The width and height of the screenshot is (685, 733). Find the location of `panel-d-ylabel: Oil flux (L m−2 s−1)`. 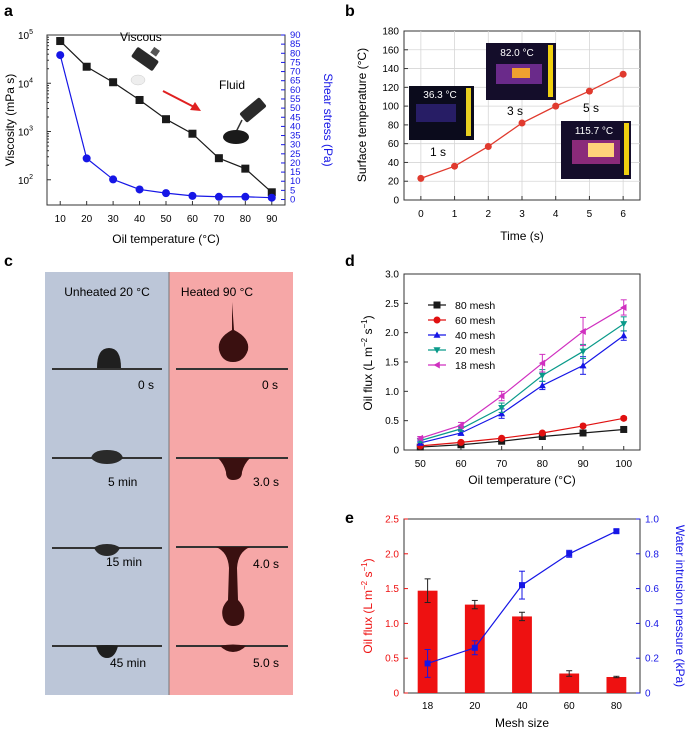

panel-d-ylabel: Oil flux (L m−2 s−1) is located at coordinates (367, 362).